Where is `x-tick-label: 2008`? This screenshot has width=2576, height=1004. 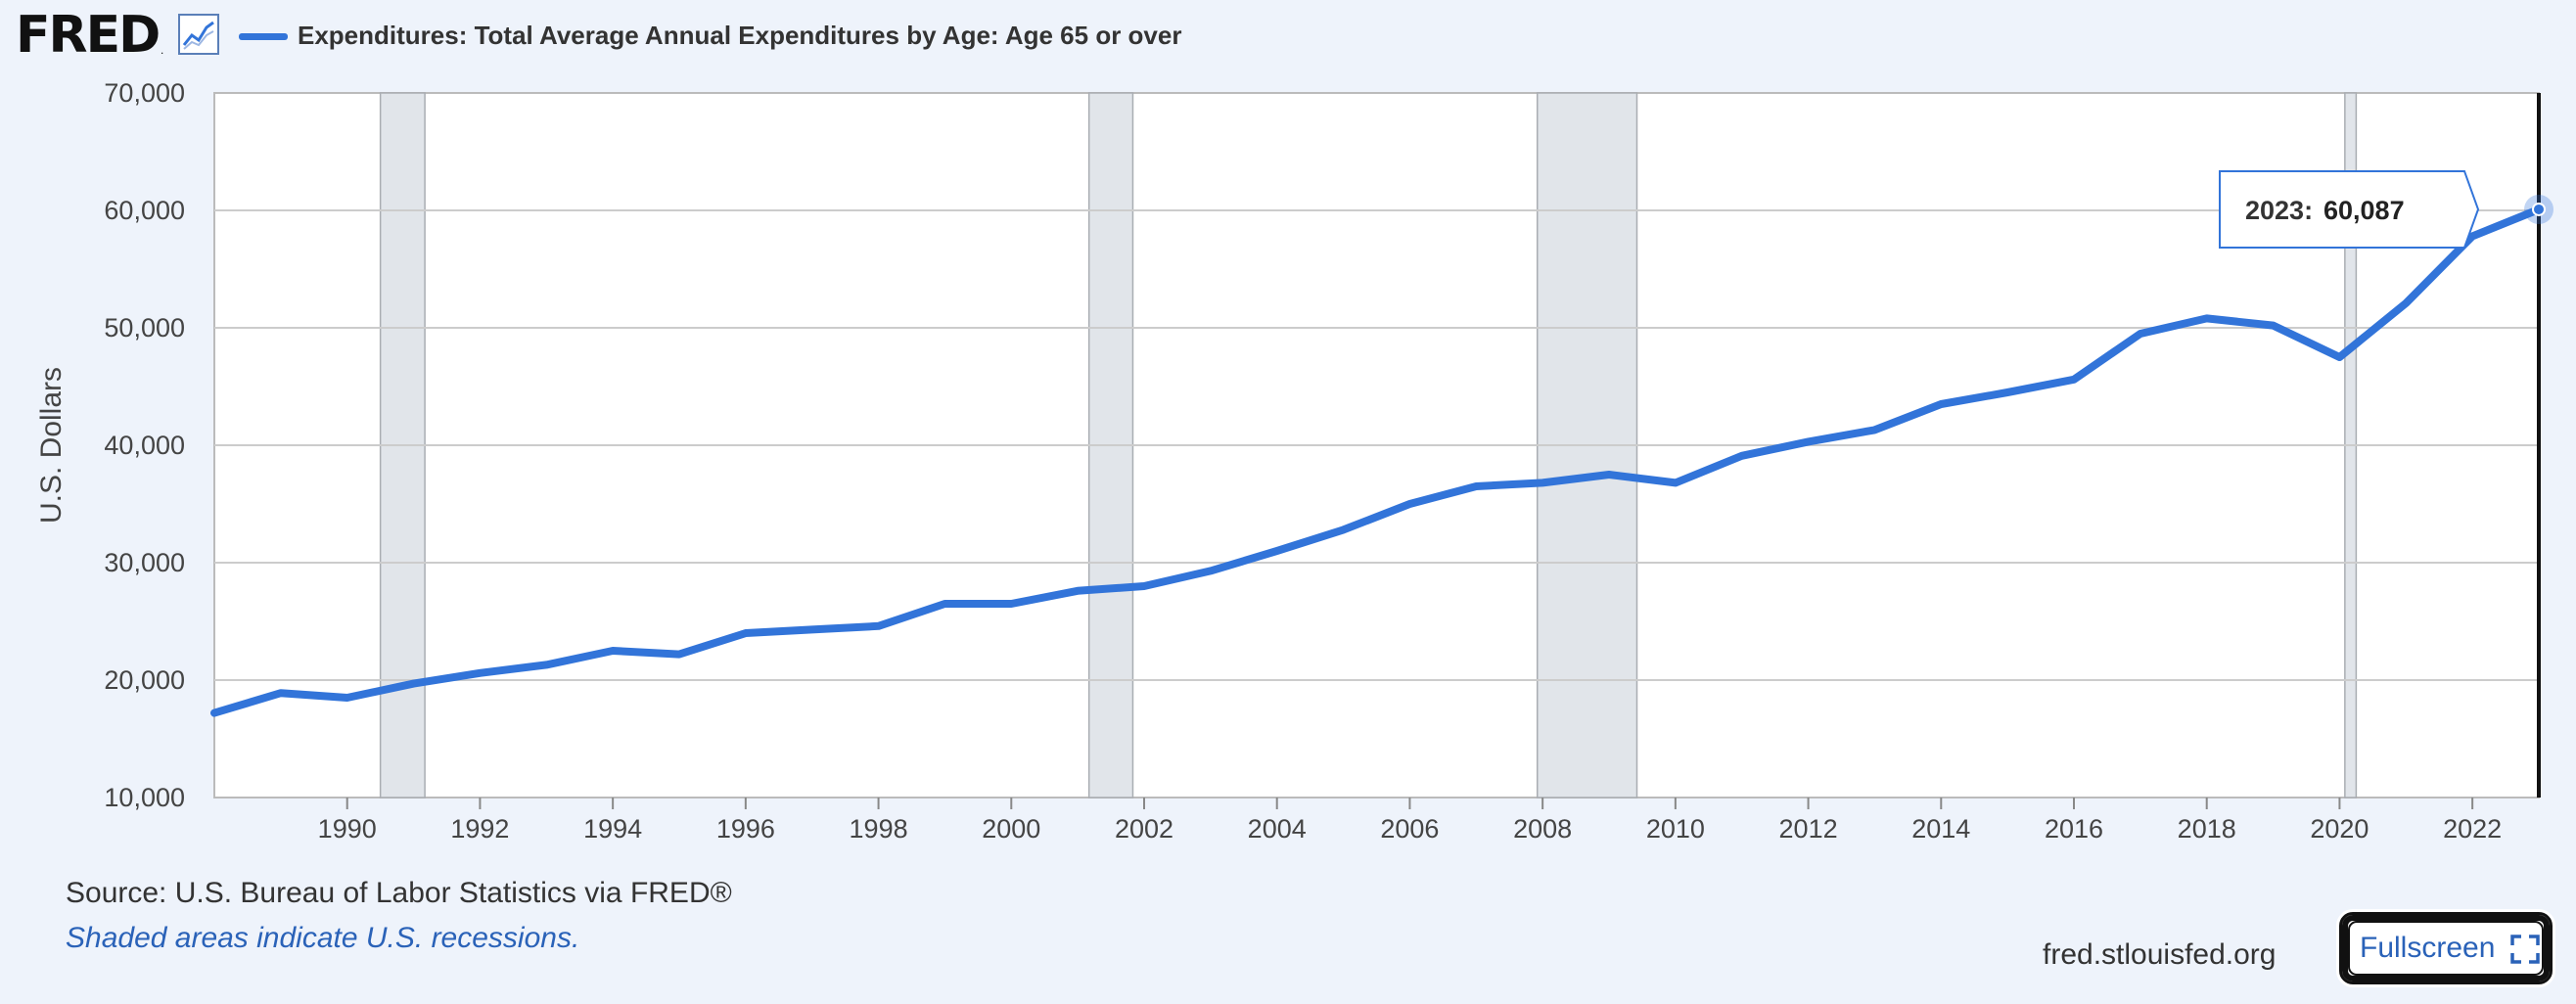 x-tick-label: 2008 is located at coordinates (1542, 829).